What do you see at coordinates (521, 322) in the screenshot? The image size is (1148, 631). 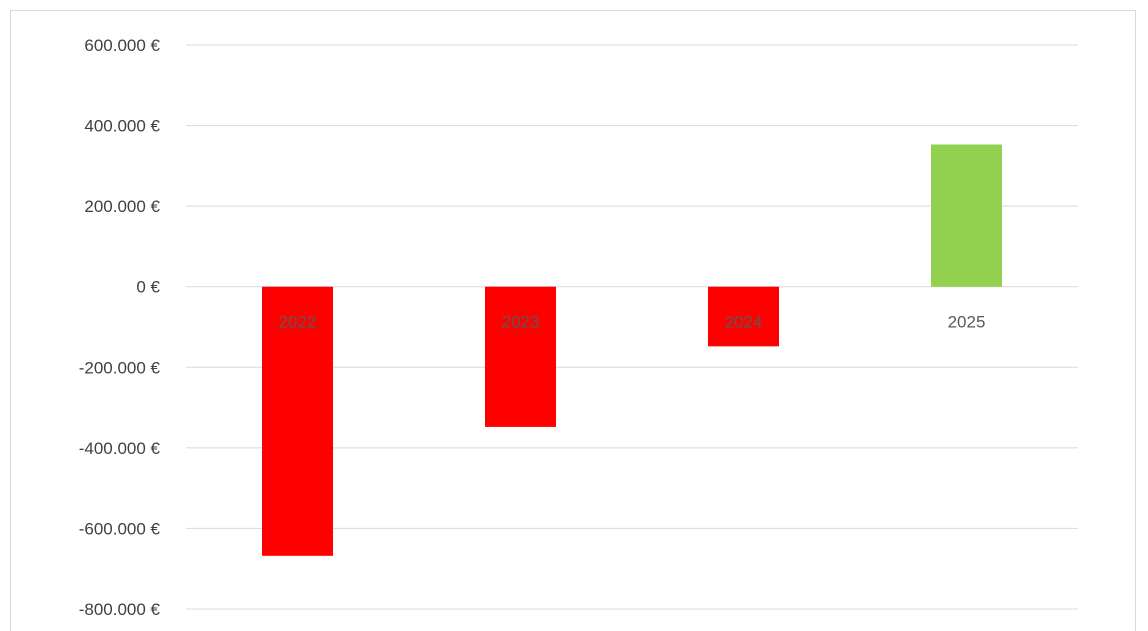 I see `x-category-label: 2023` at bounding box center [521, 322].